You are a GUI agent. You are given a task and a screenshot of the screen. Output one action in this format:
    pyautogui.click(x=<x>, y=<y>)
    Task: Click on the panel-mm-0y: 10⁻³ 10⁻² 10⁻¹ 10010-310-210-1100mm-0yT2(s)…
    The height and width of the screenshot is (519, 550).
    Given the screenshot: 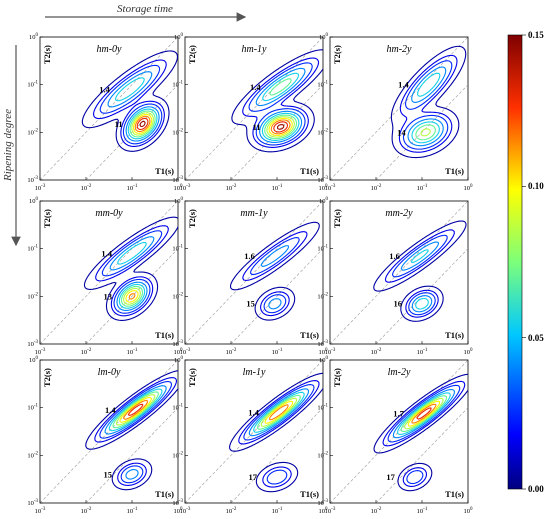 What is the action you would take?
    pyautogui.click(x=105, y=276)
    